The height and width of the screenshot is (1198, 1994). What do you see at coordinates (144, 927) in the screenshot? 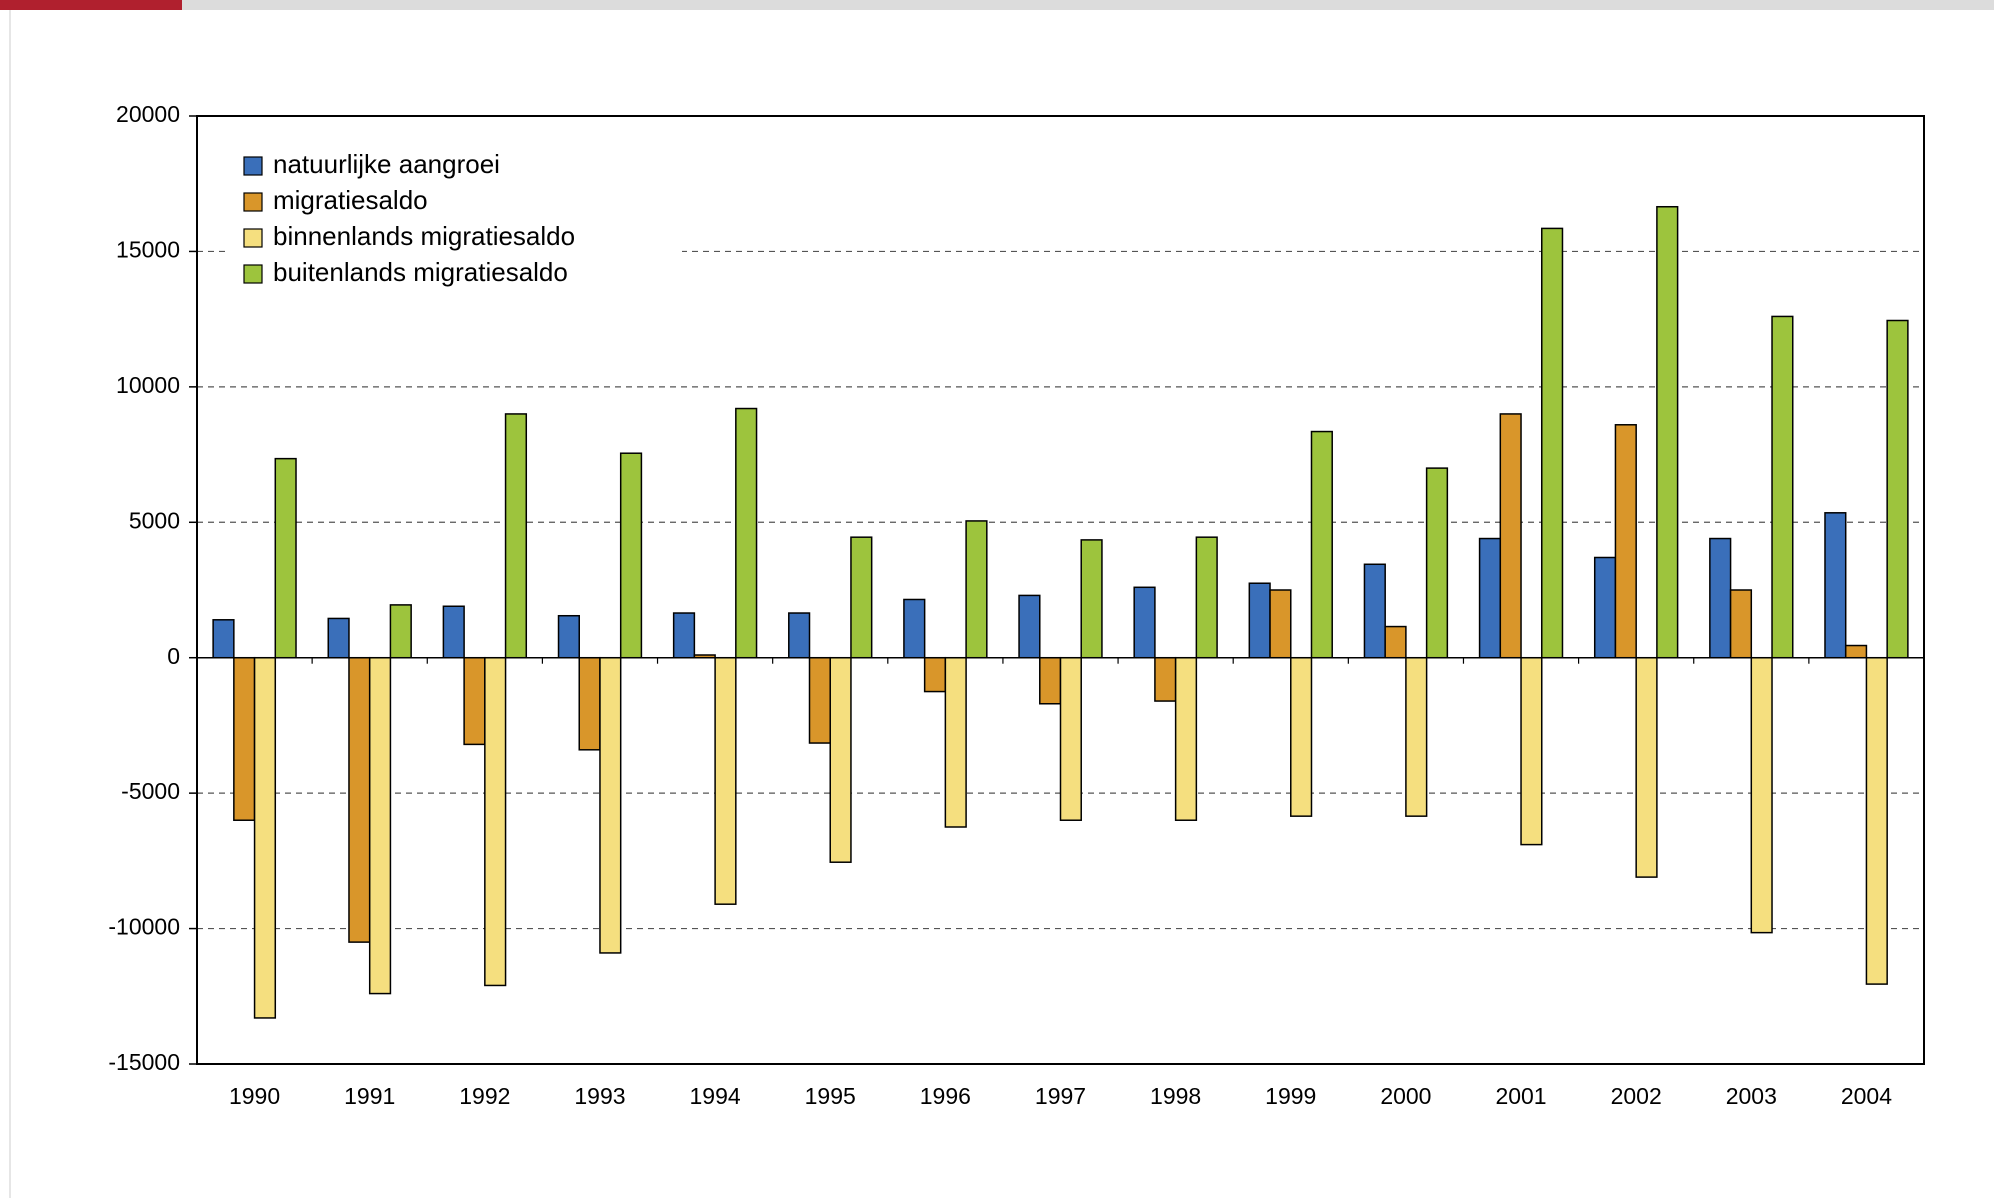
I see `y-tick-label: -10000` at bounding box center [144, 927].